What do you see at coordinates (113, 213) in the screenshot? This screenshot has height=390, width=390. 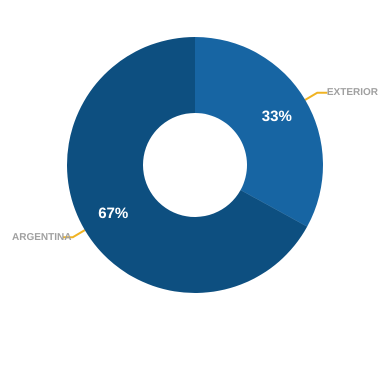 I see `data-label: 67%` at bounding box center [113, 213].